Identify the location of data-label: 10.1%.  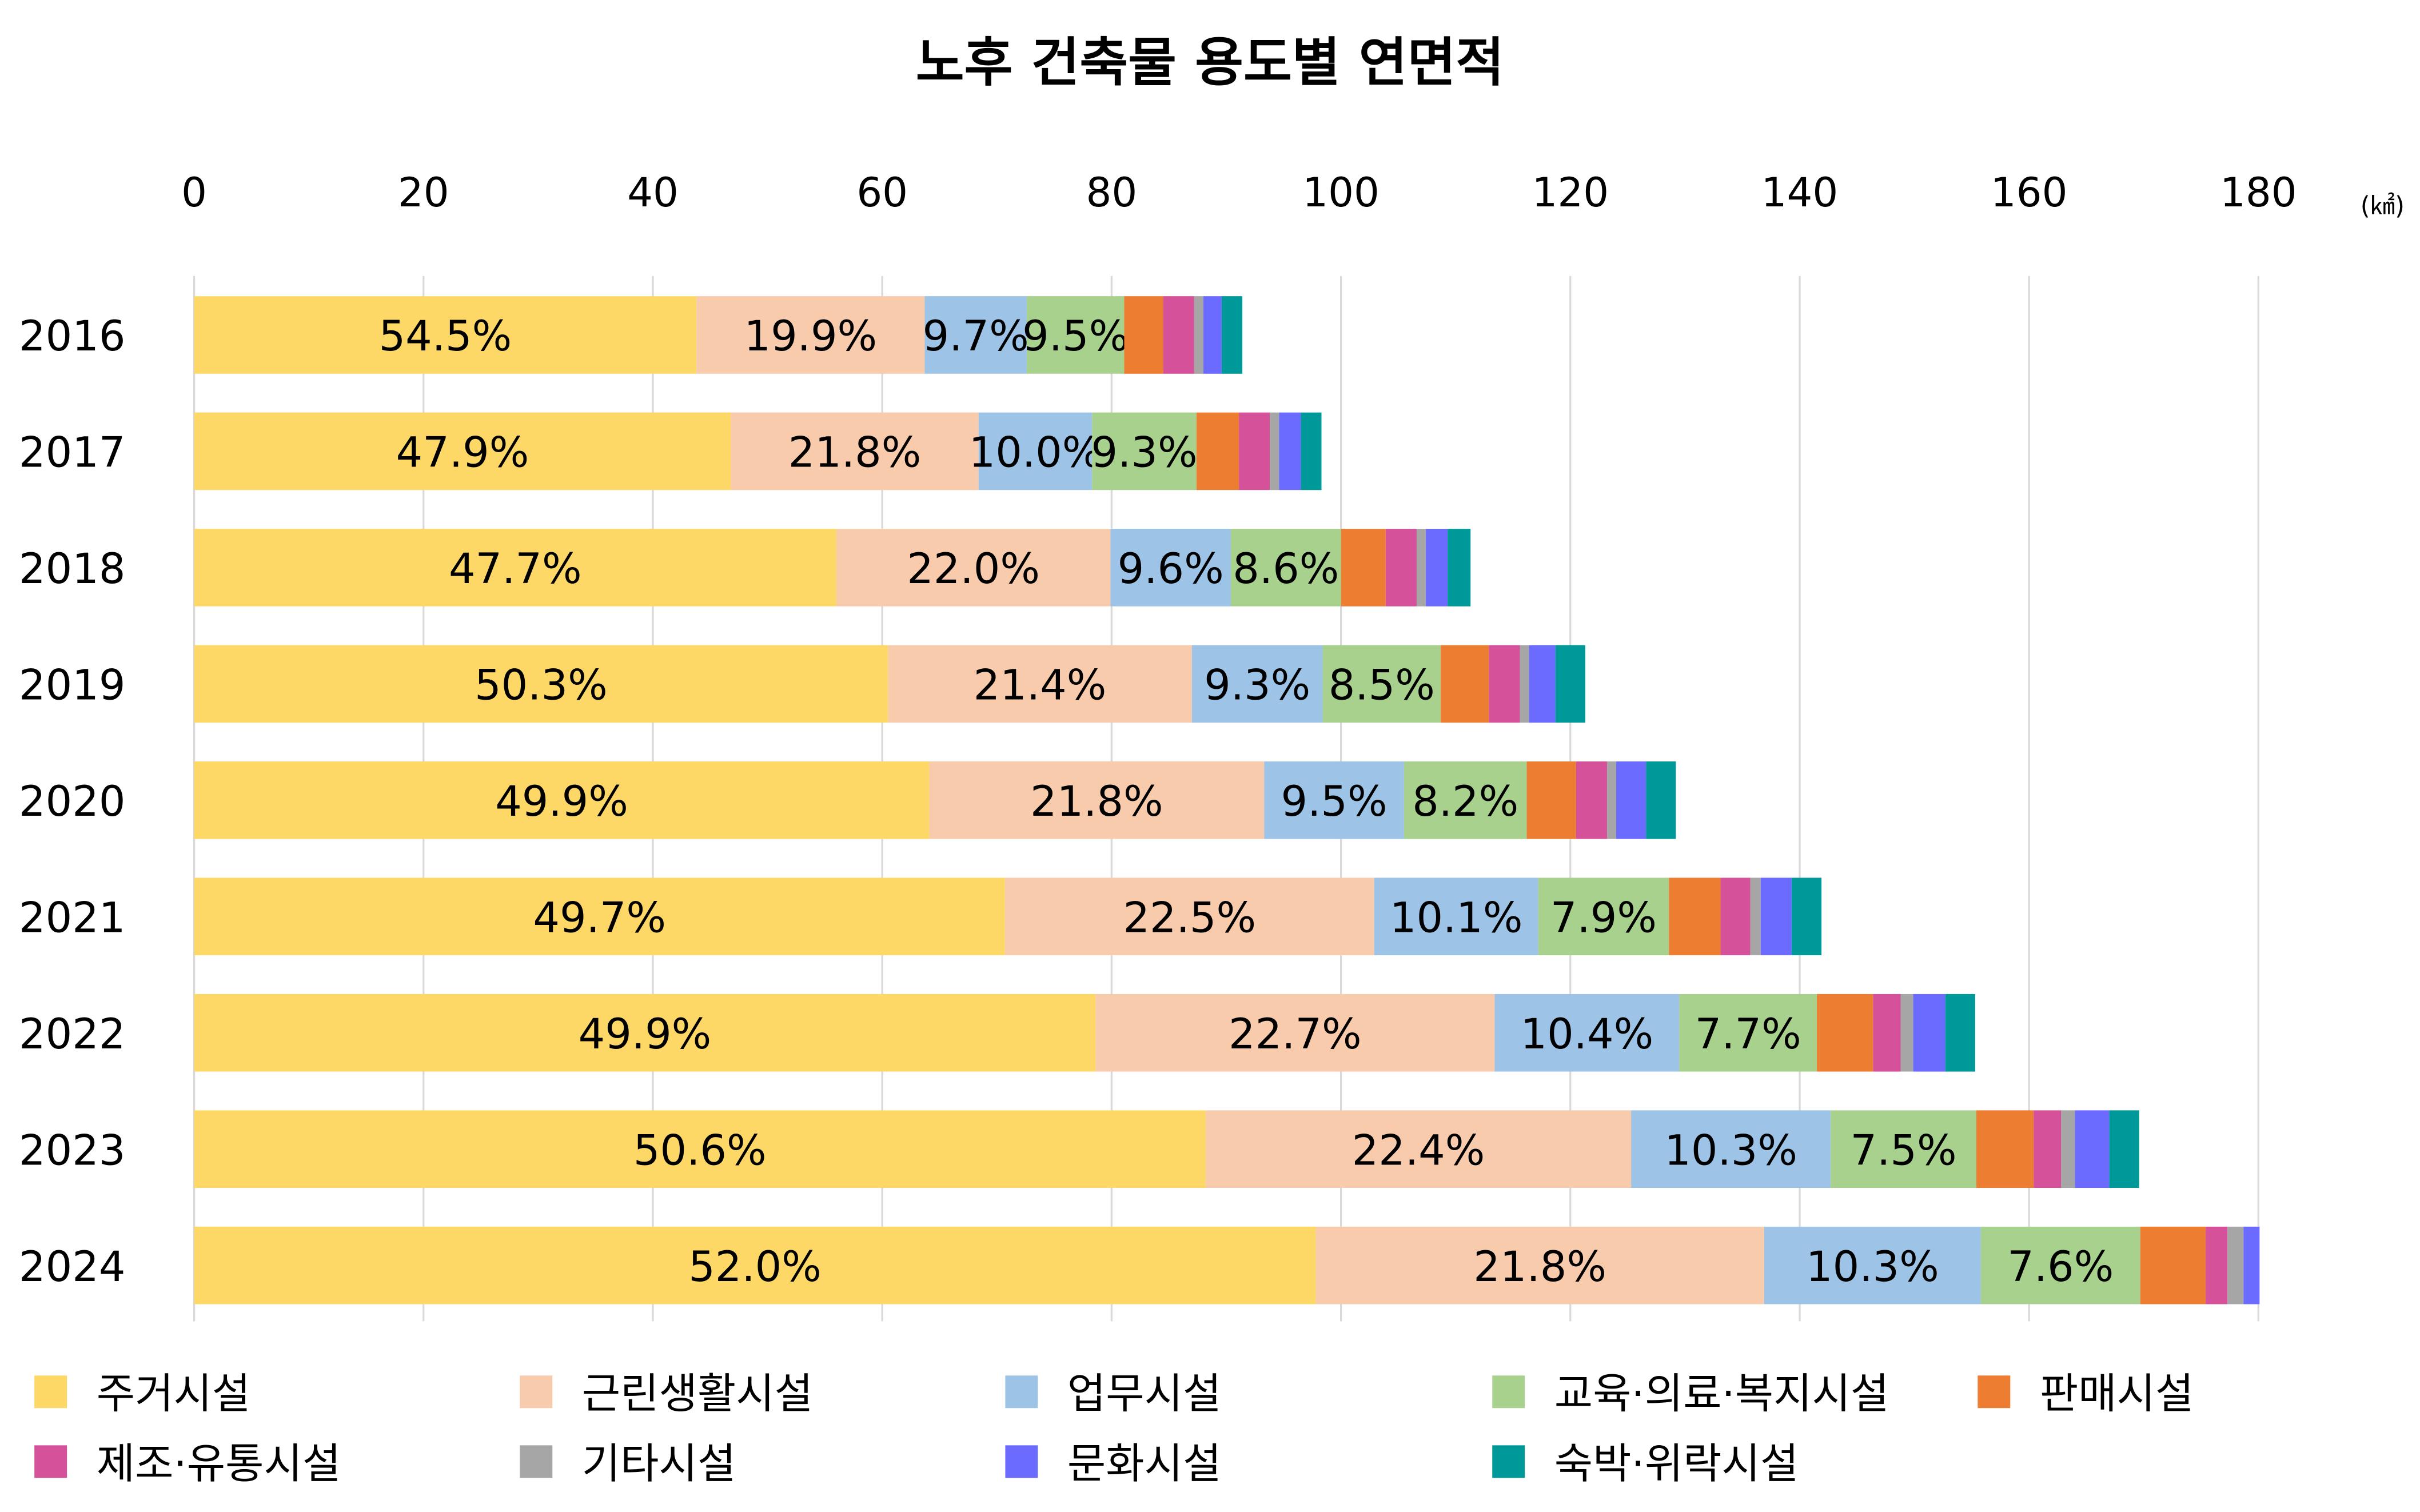
(1456, 917).